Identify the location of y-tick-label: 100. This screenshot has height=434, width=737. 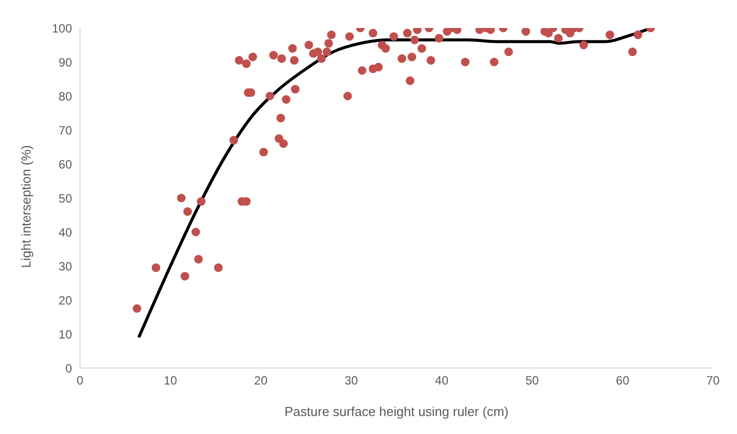
(62, 28).